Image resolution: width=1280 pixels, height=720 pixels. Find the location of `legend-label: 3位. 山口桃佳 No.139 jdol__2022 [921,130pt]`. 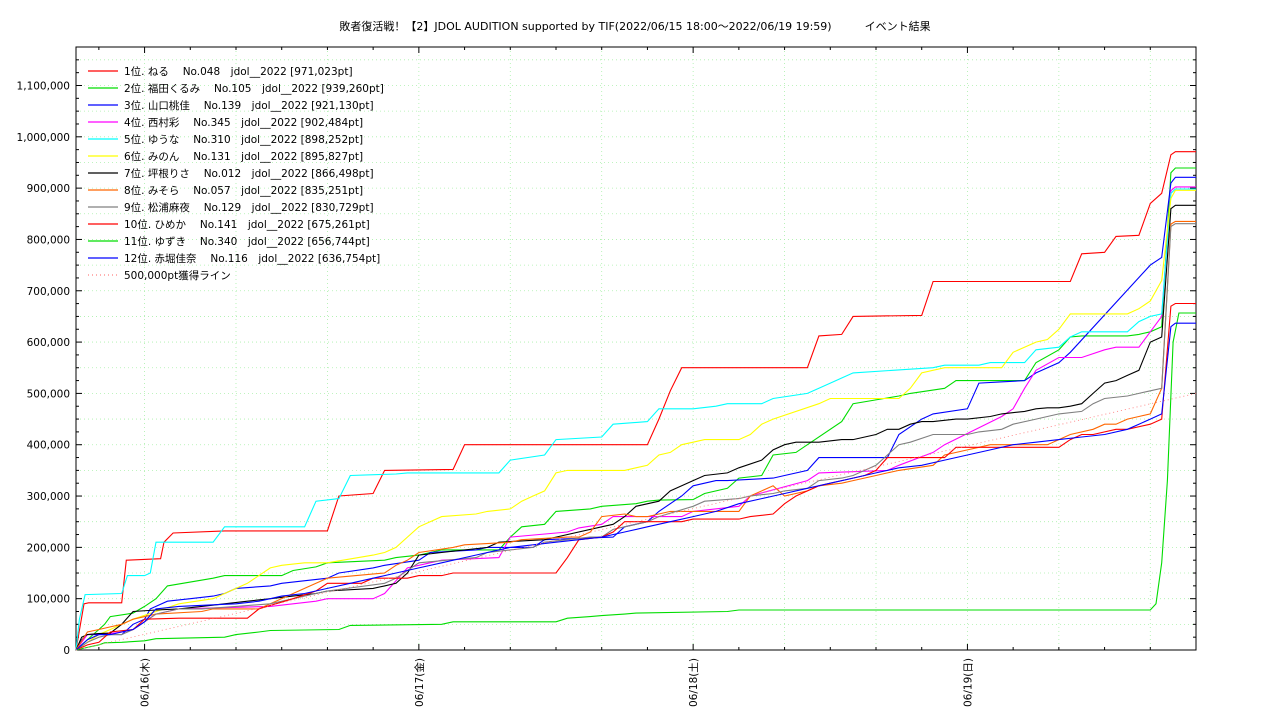

legend-label: 3位. 山口桃佳 No.139 jdol__2022 [921,130pt] is located at coordinates (249, 105).